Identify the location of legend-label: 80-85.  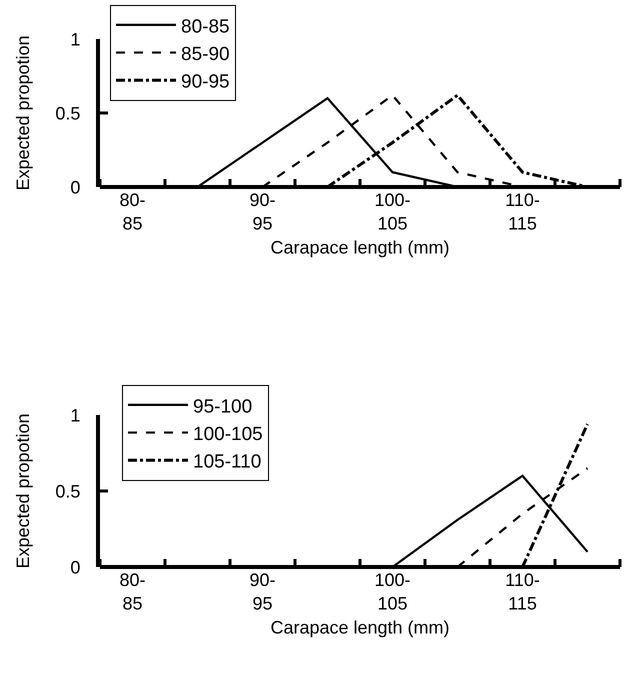
(205, 27).